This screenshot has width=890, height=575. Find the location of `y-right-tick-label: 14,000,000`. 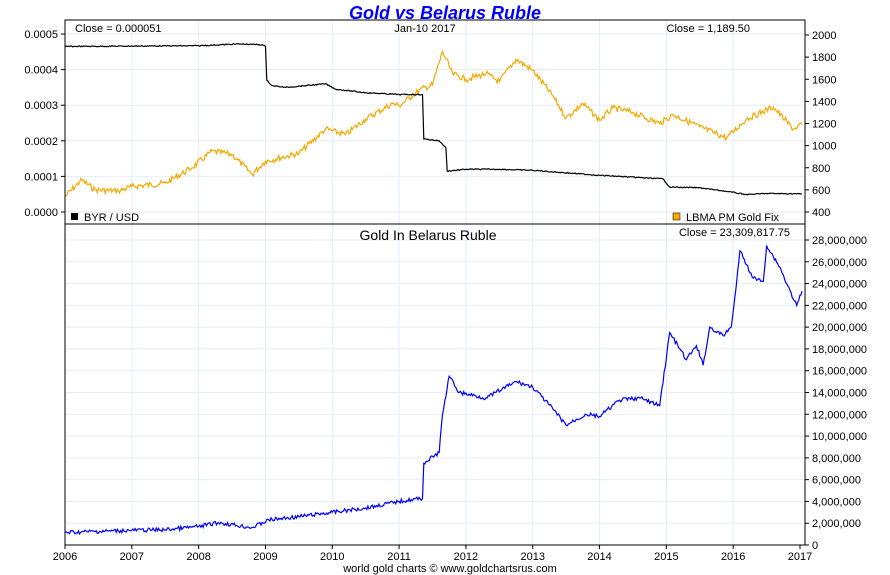

y-right-tick-label: 14,000,000 is located at coordinates (839, 394).